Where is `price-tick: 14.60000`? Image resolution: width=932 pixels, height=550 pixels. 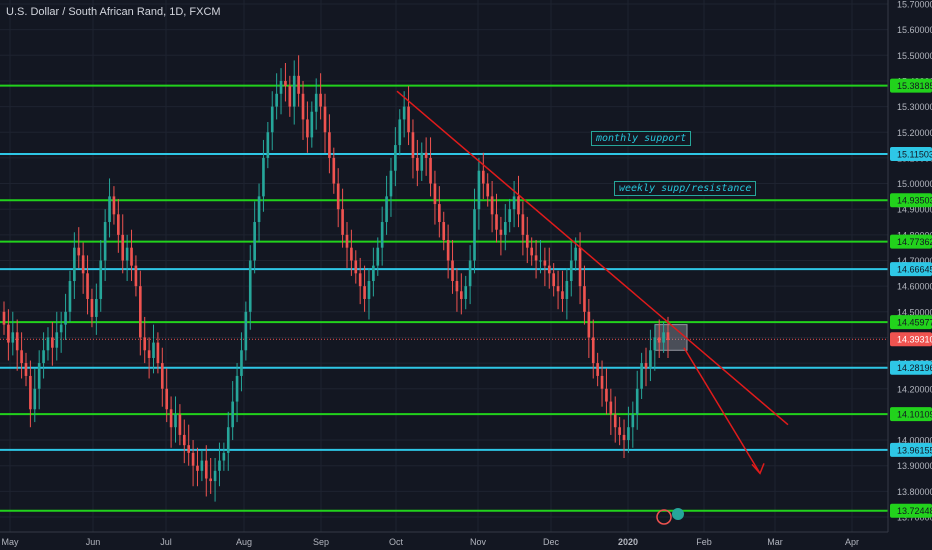 price-tick: 14.60000 is located at coordinates (914, 287).